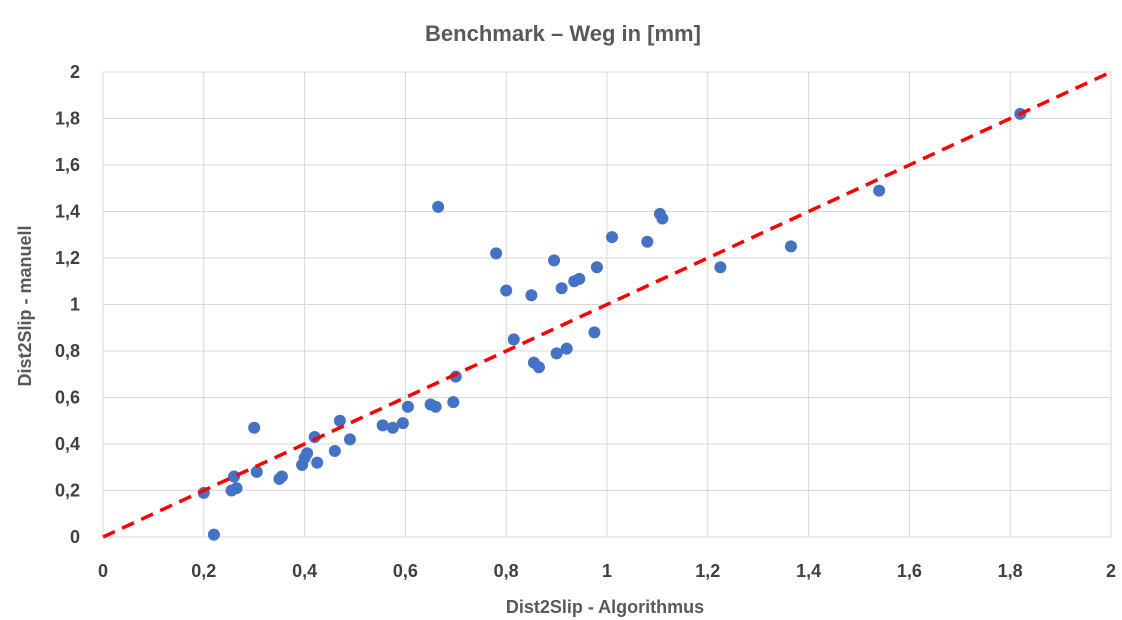 The height and width of the screenshot is (620, 1122). I want to click on y-tick-label: 0, so click(75, 537).